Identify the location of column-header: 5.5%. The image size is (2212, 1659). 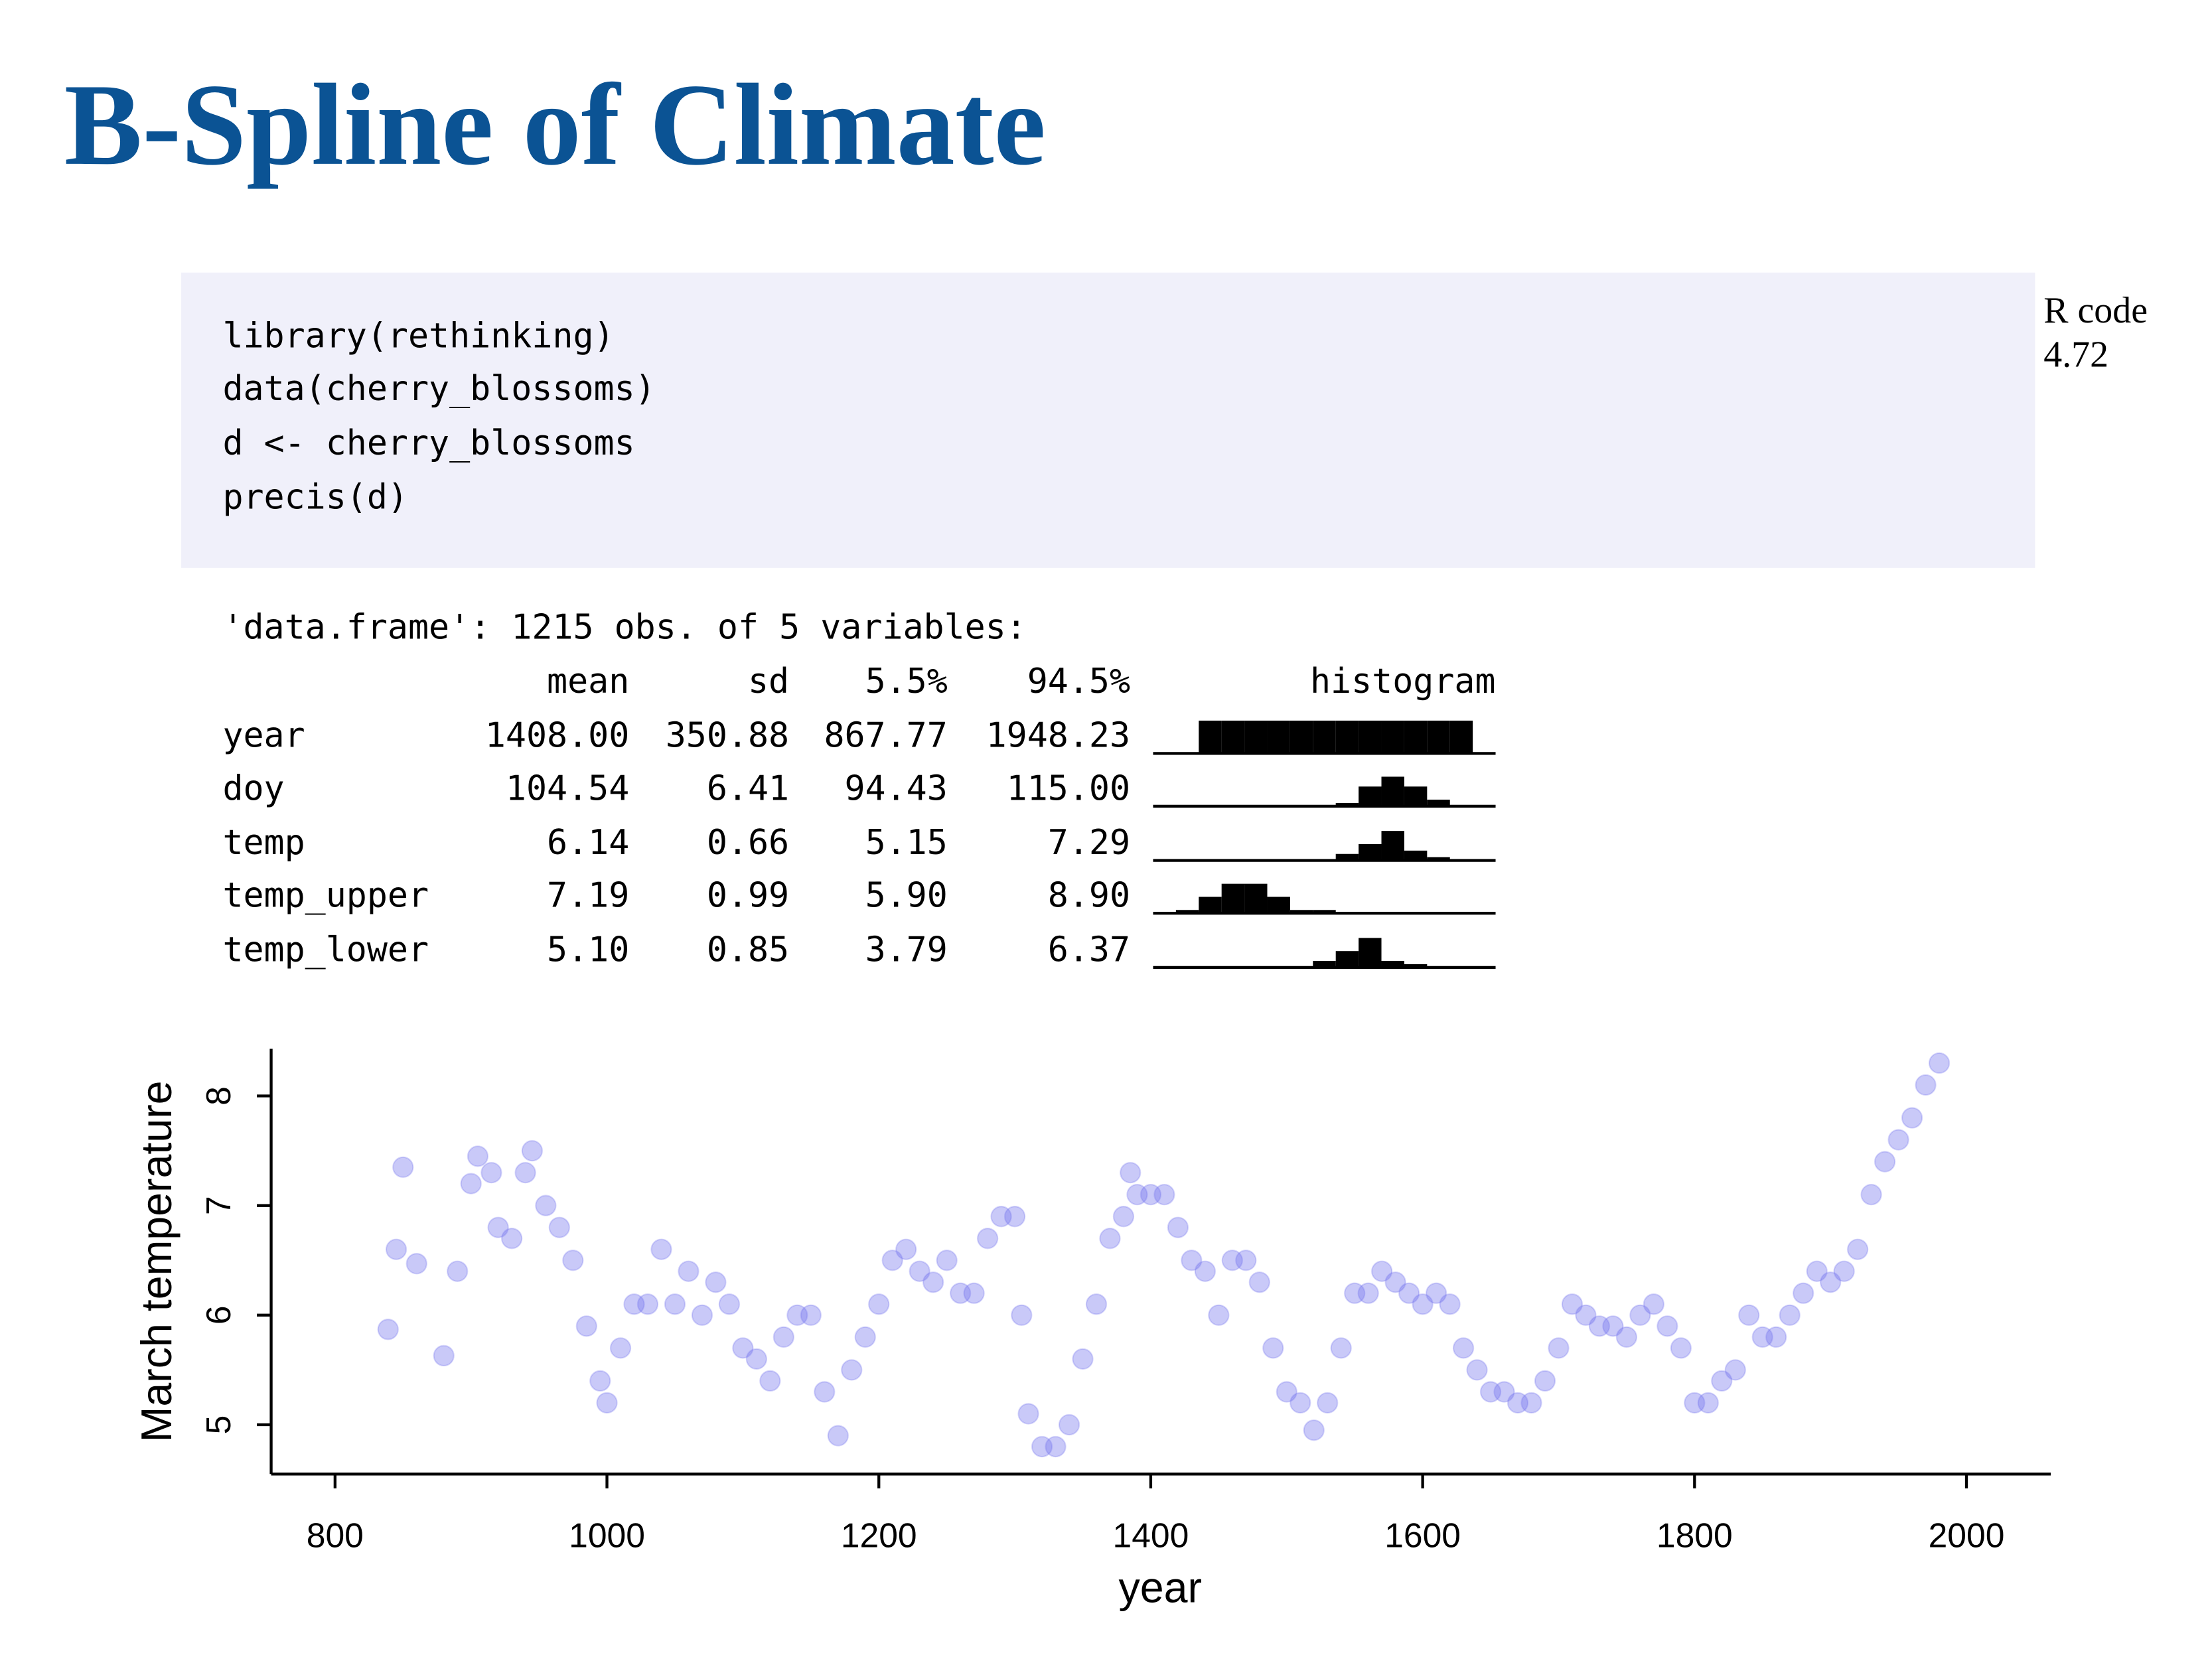
(907, 681).